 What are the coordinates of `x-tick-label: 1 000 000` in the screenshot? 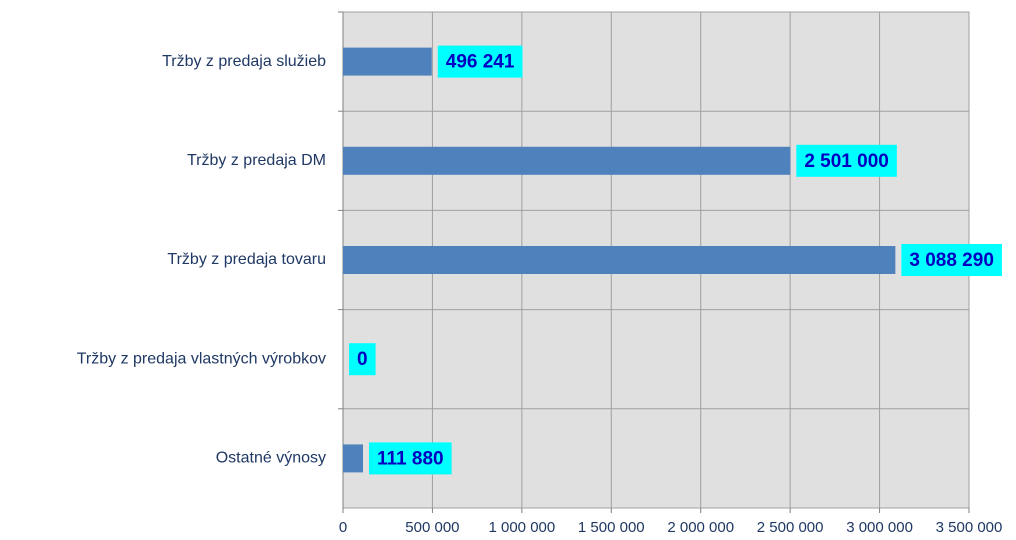 It's located at (521, 527).